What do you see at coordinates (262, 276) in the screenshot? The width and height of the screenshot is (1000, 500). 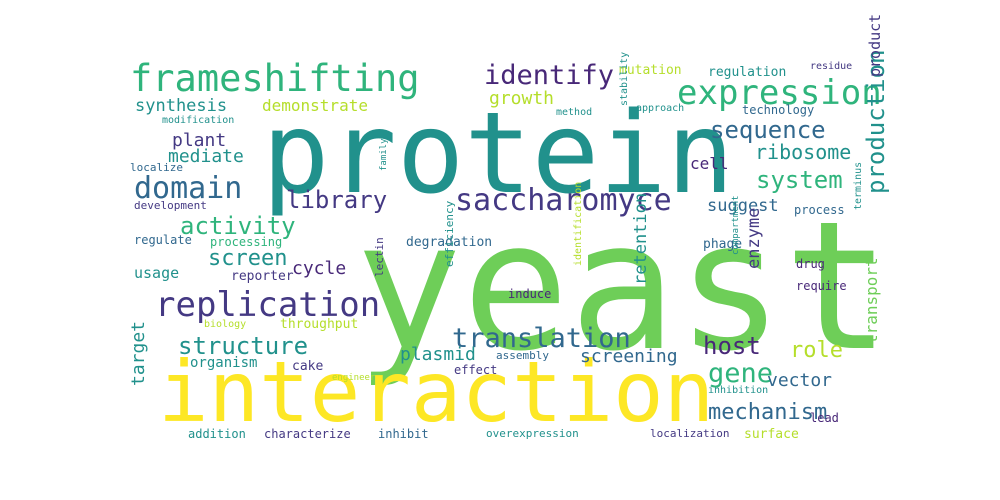 I see `cloud-word: reporter` at bounding box center [262, 276].